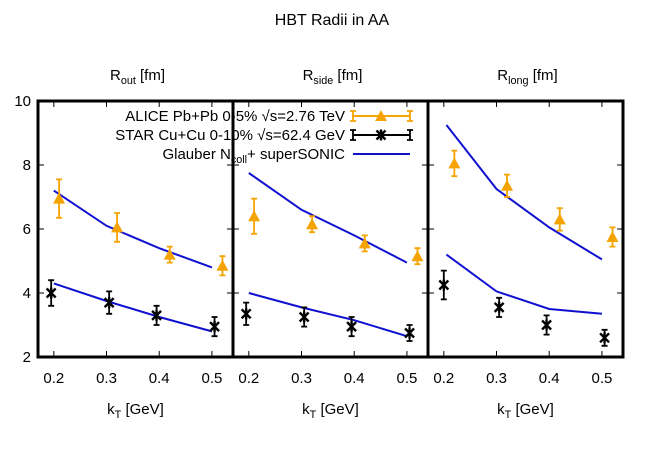 Image resolution: width=664 pixels, height=465 pixels. I want to click on legend-label: ALICE Pb+Pb 0-5% √s=2.76 TeV, so click(235, 116).